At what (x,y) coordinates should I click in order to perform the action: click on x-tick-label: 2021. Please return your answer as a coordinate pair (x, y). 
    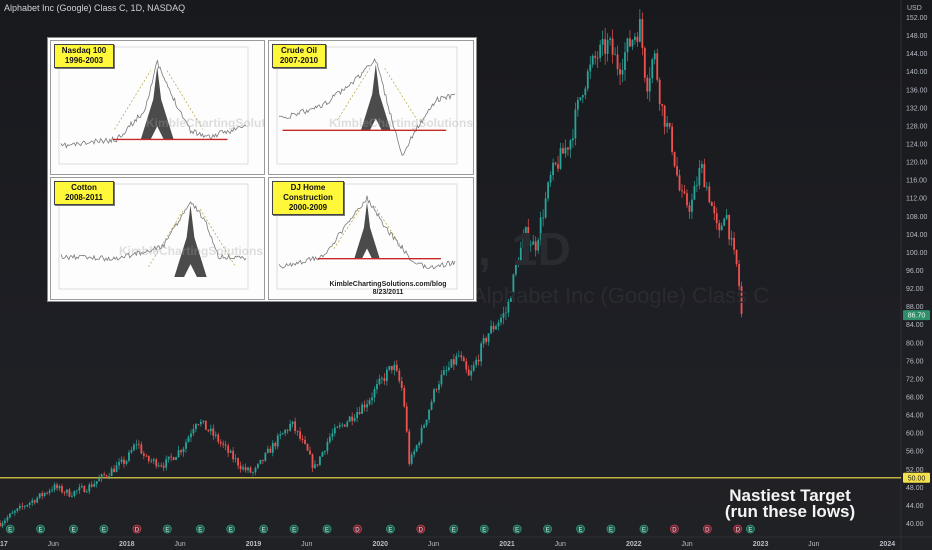
    Looking at the image, I should click on (507, 544).